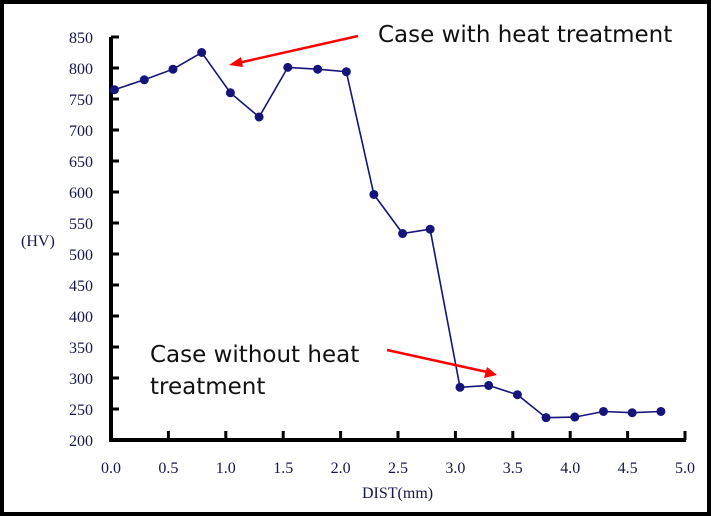 The image size is (711, 516). Describe the element at coordinates (81, 69) in the screenshot. I see `y-tick-label: 800` at that location.